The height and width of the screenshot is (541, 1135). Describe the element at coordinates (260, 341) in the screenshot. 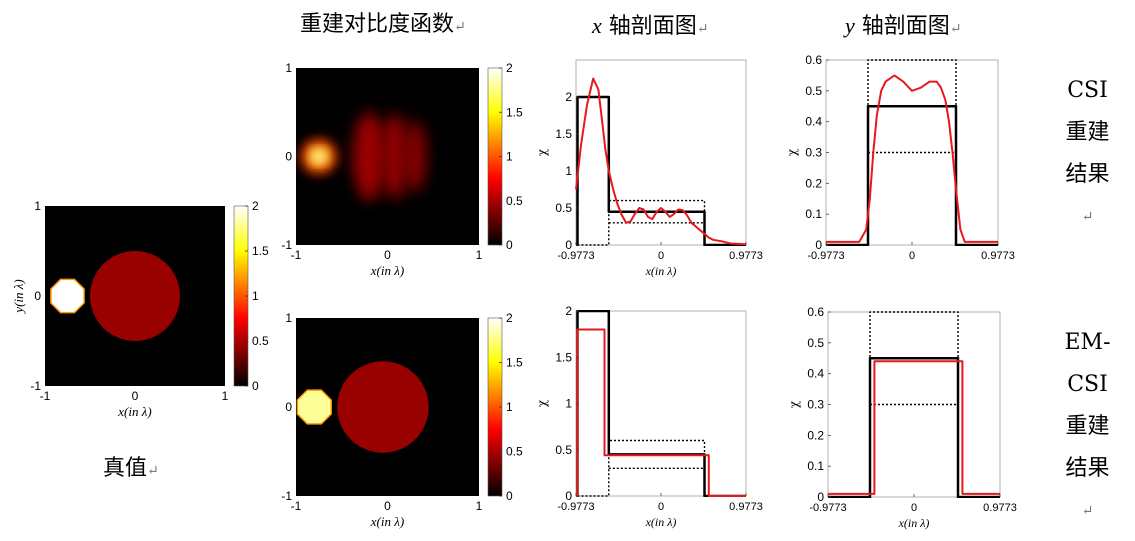

I see `true-value-map-colorbar-tick-1: 0.5` at that location.